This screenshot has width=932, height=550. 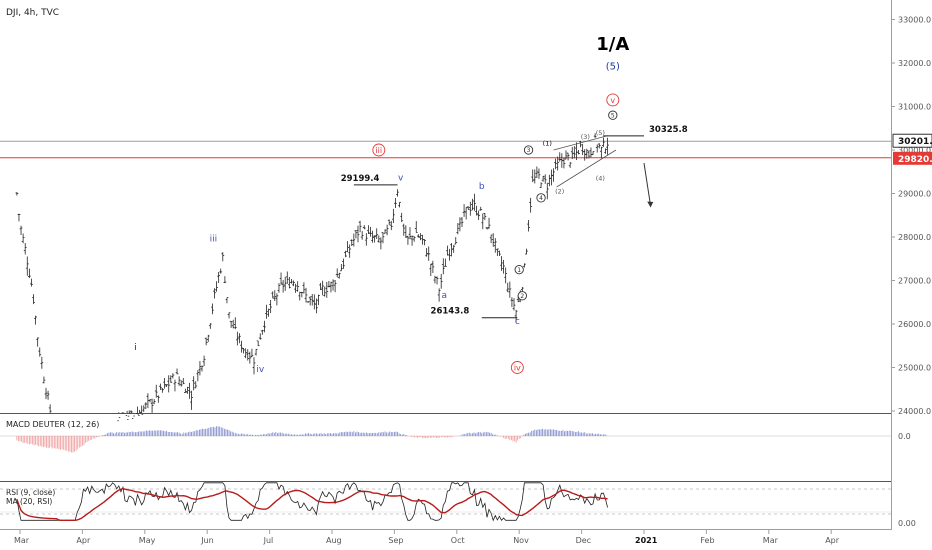 What do you see at coordinates (401, 178) in the screenshot?
I see `wave-label: v` at bounding box center [401, 178].